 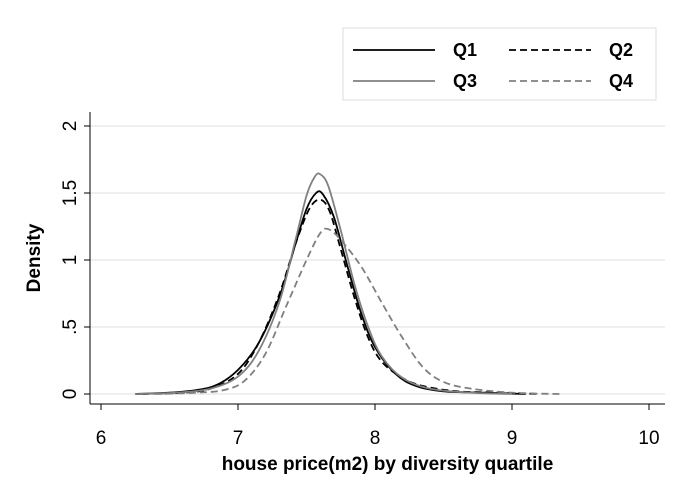 What do you see at coordinates (621, 50) in the screenshot?
I see `legend-label-q2: Q2` at bounding box center [621, 50].